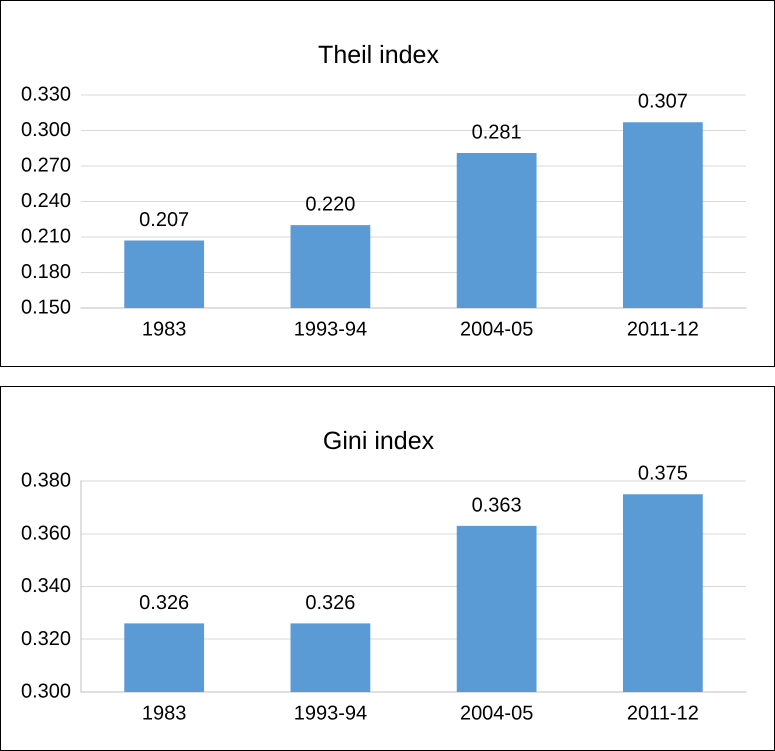 The width and height of the screenshot is (775, 751). Describe the element at coordinates (46, 95) in the screenshot. I see `y-tick-label: 0.330` at that location.